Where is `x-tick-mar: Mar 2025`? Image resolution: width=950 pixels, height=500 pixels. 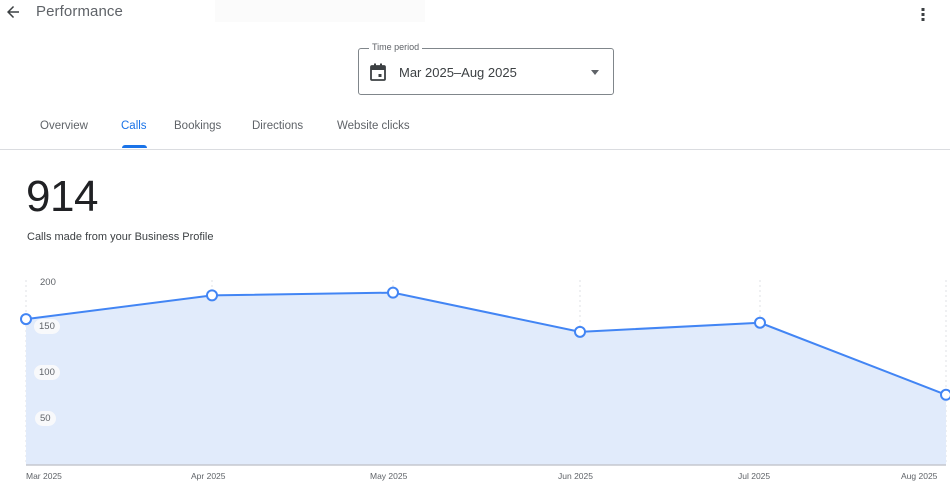 x-tick-mar: Mar 2025 is located at coordinates (44, 476).